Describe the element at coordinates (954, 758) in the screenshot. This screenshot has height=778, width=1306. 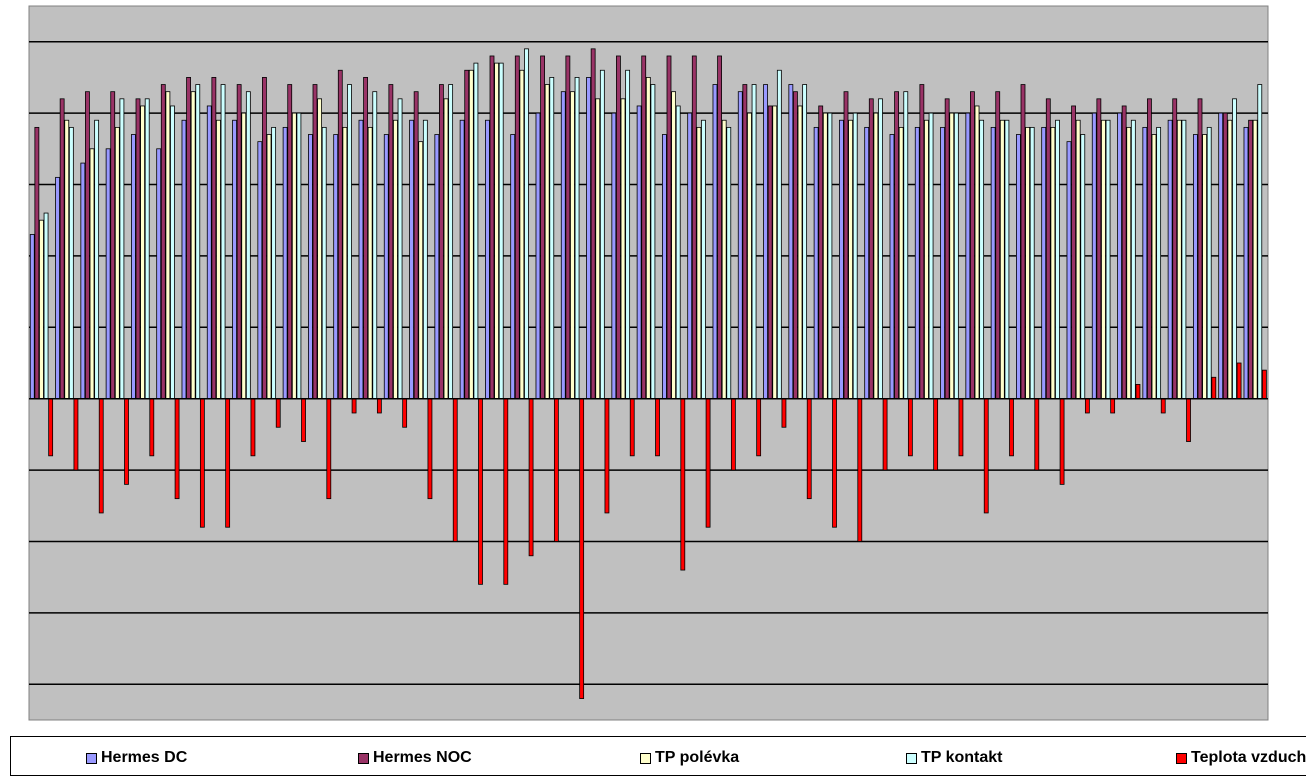
I see `legend-item-tp-kontakt: TP kontakt` at that location.